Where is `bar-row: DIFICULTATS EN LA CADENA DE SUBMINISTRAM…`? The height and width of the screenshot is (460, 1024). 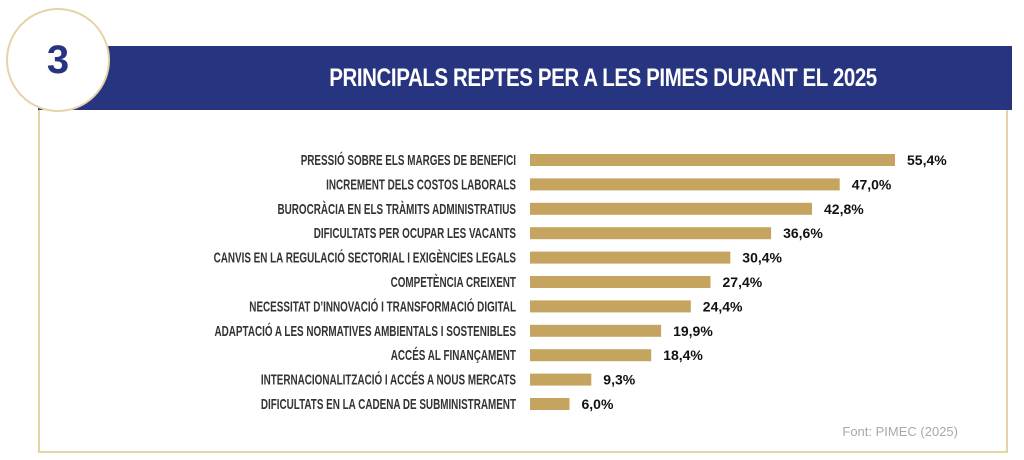 bar-row: DIFICULTATS EN LA CADENA DE SUBMINISTRAM… is located at coordinates (437, 404).